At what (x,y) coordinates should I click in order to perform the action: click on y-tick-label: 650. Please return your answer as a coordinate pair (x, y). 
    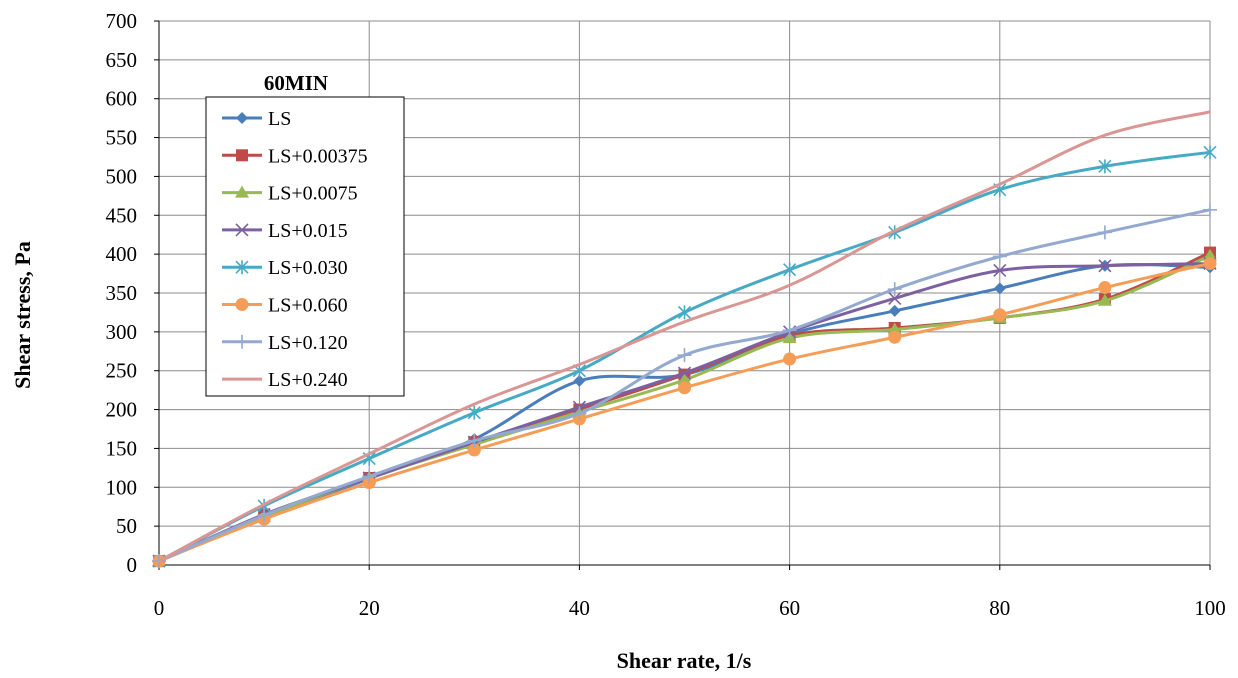
    Looking at the image, I should click on (122, 60).